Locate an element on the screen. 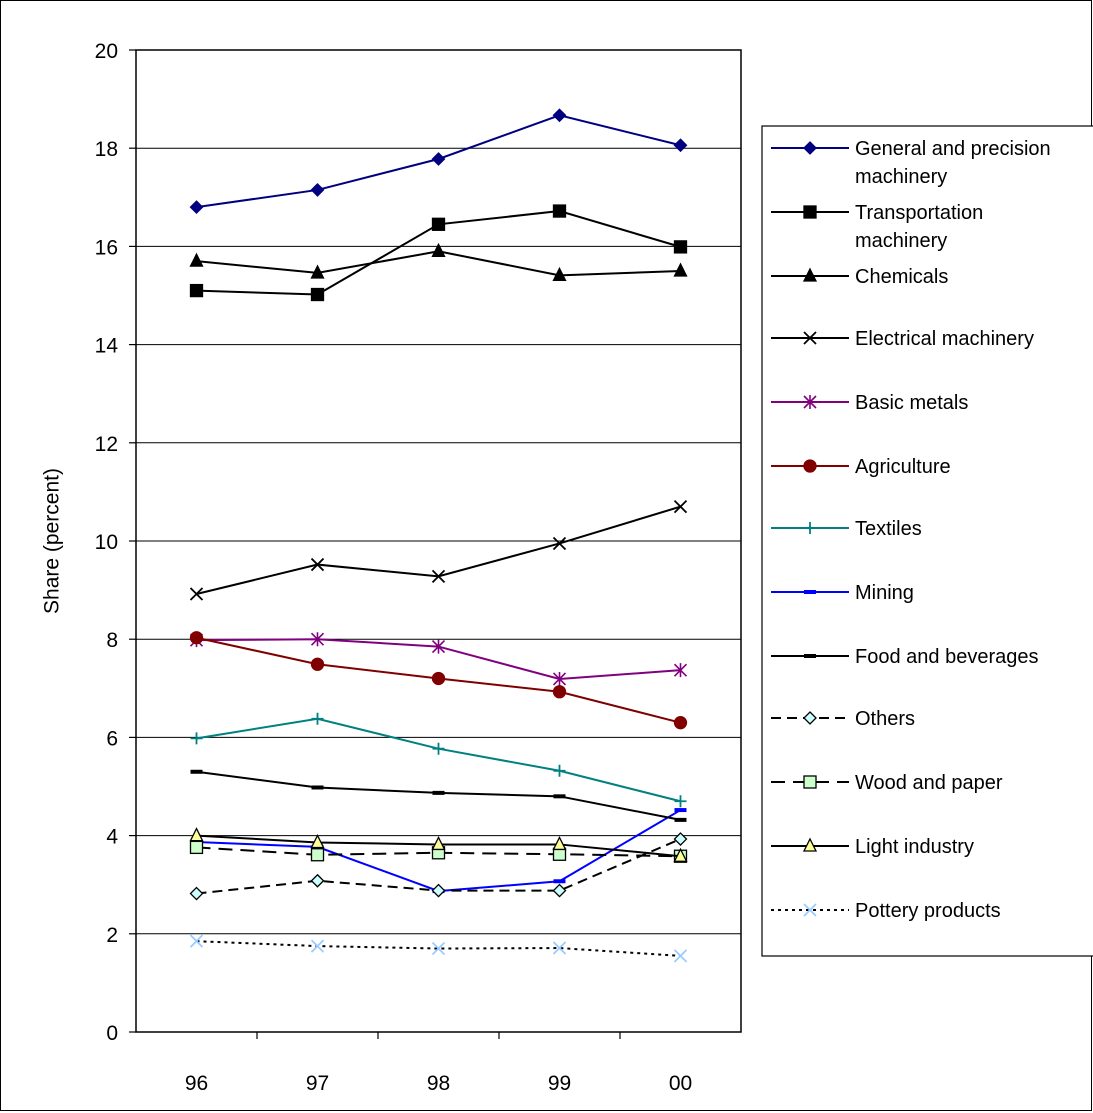  y-tick-label: 8 is located at coordinates (112, 640).